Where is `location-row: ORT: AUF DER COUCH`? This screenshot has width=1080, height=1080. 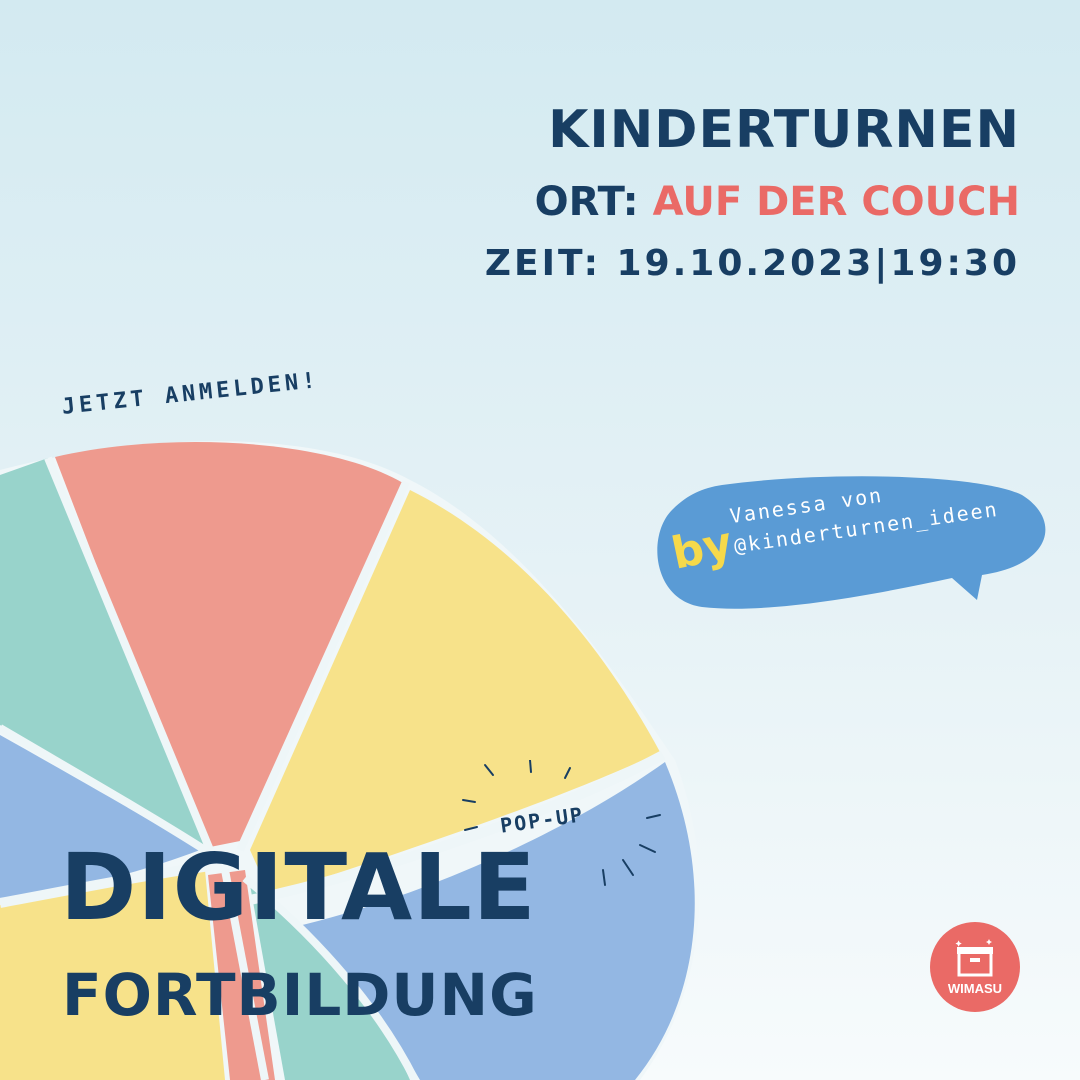 location-row: ORT: AUF DER COUCH is located at coordinates (752, 202).